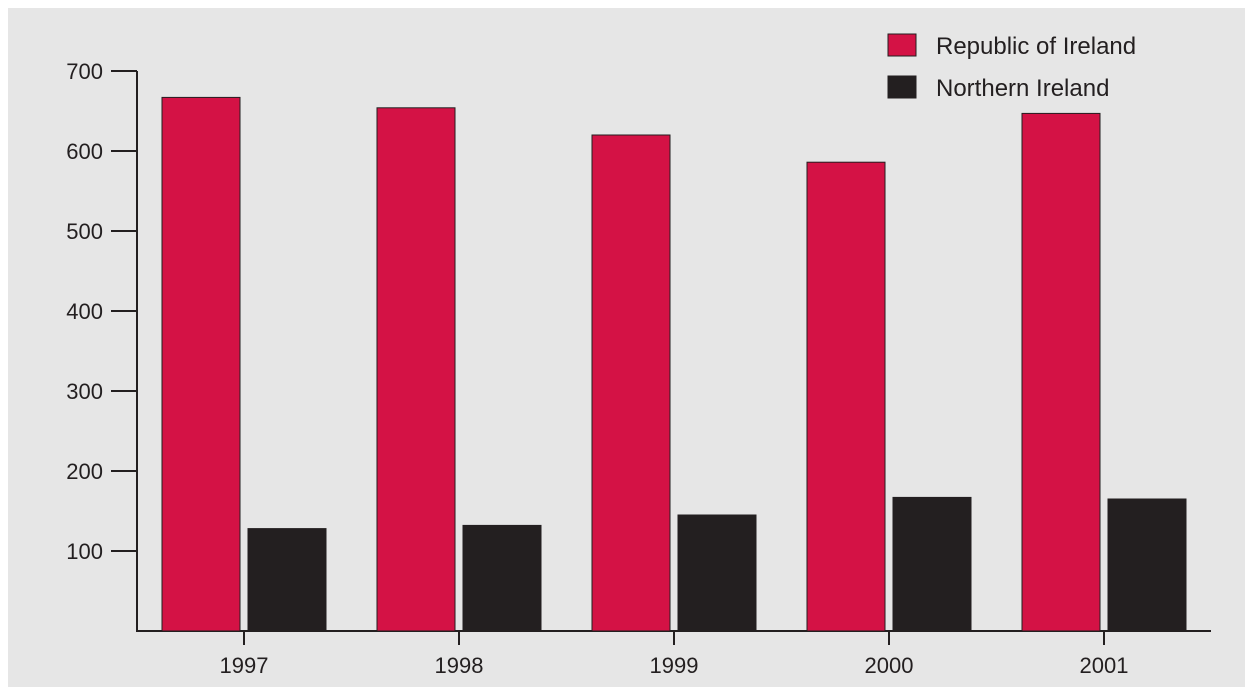  What do you see at coordinates (84, 391) in the screenshot?
I see `y-tick-label: 300` at bounding box center [84, 391].